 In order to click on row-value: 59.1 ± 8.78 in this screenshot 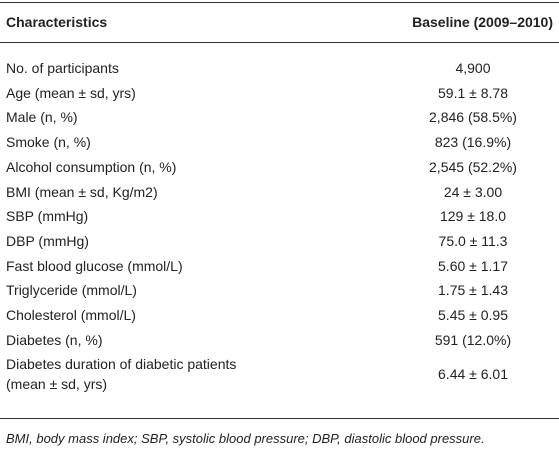, I will do `click(473, 92)`.